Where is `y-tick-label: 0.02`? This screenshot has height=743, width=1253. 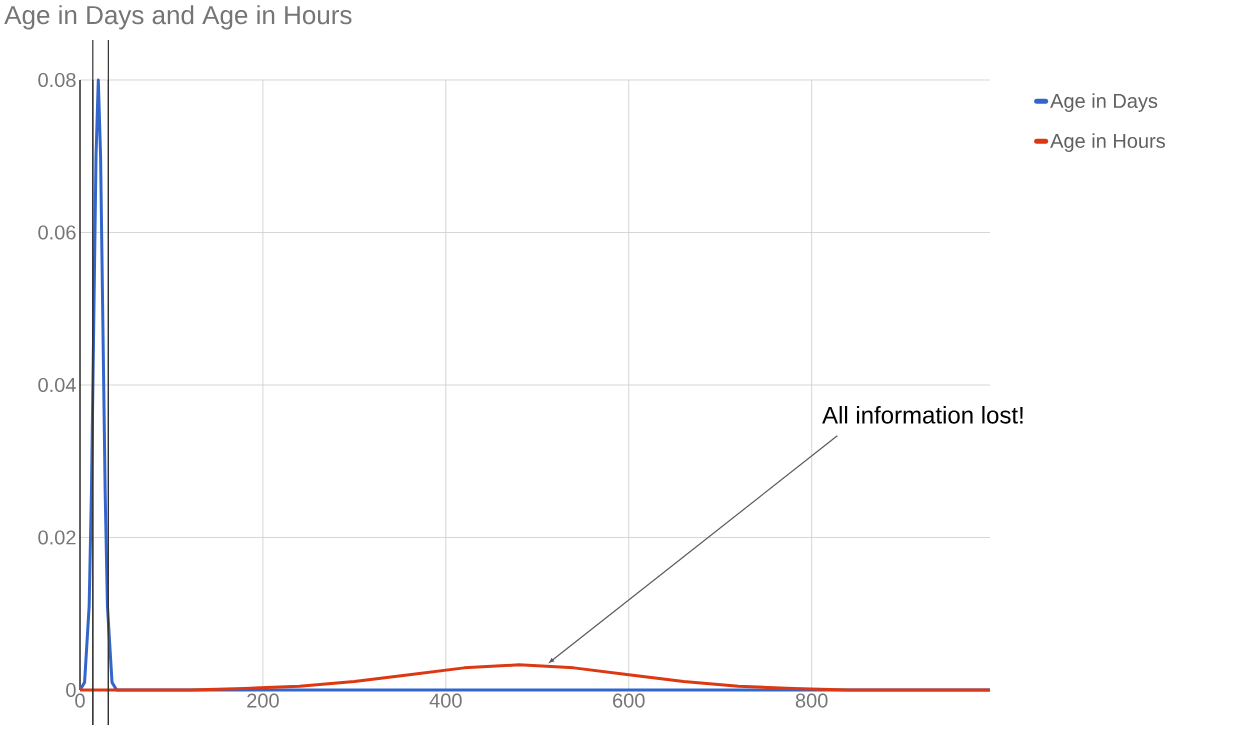 y-tick-label: 0.02 is located at coordinates (57, 537).